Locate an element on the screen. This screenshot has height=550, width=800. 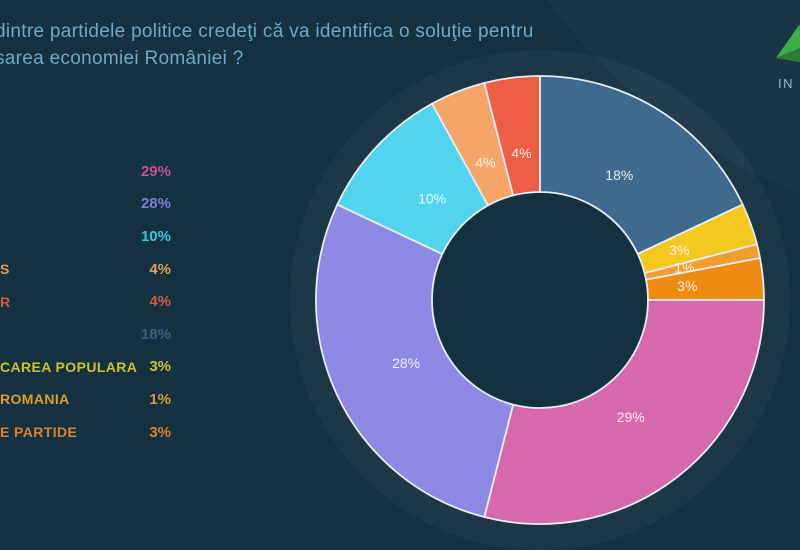
legend-row: CAREA POPULARA 3% is located at coordinates (85, 367).